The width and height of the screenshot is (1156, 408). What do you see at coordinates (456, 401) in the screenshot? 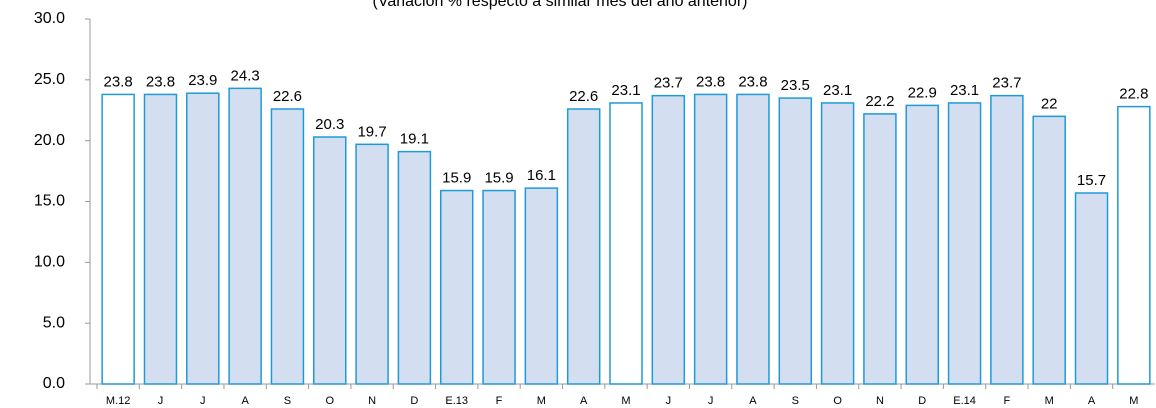
I see `x-tick-label: E.13` at bounding box center [456, 401].